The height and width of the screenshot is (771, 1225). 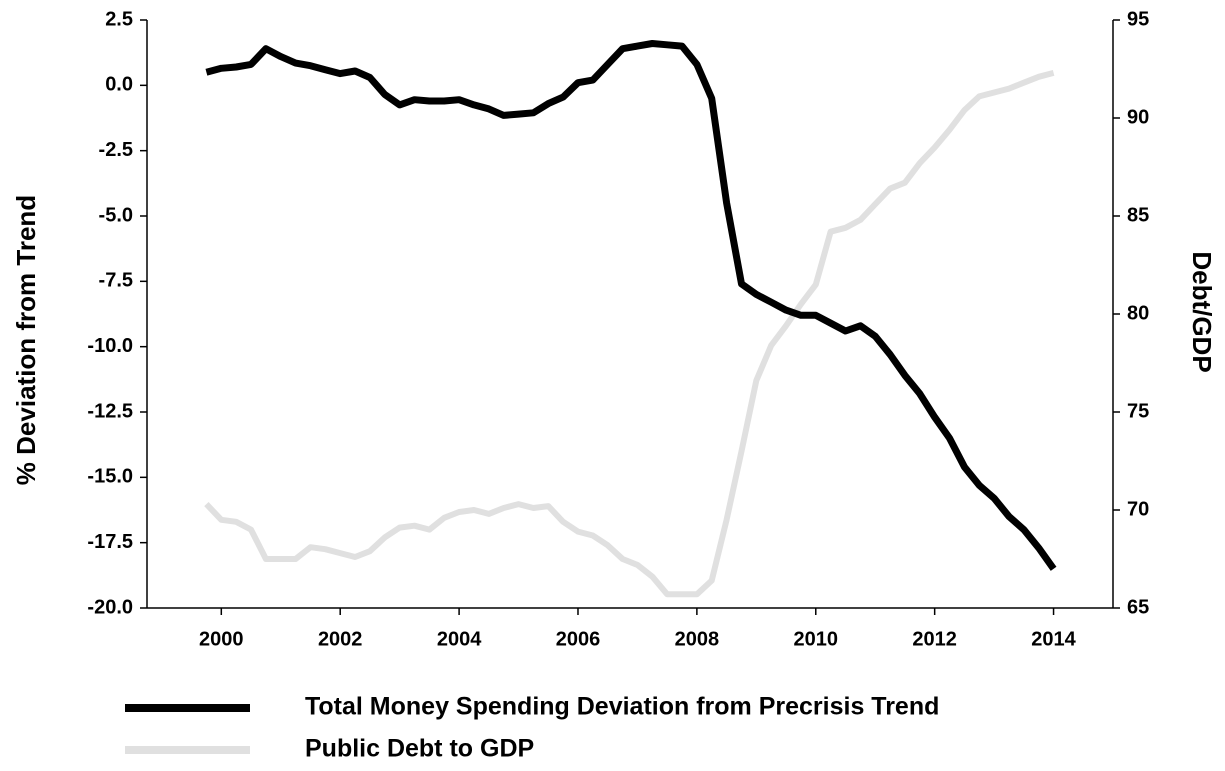 I want to click on y2-tick-label: 90, so click(x=1138, y=117).